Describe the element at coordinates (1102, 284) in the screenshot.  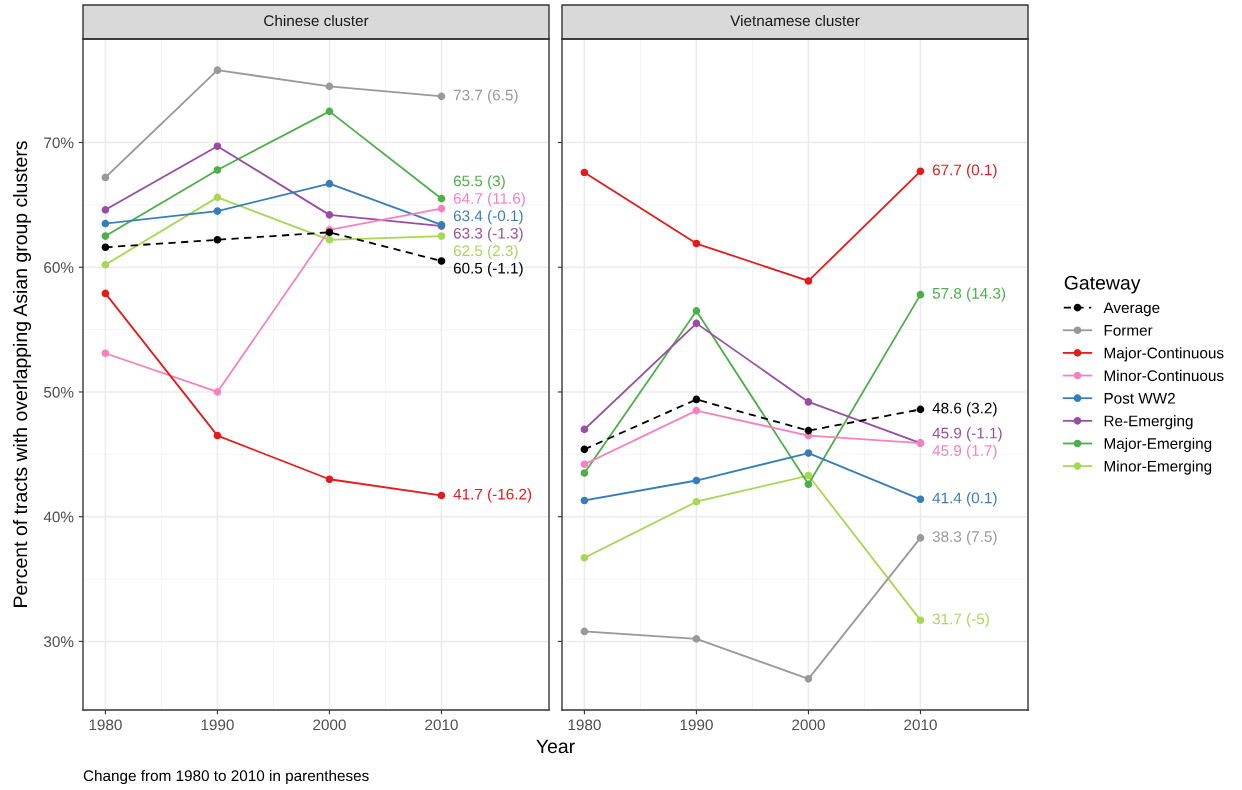
I see `legend-title: Gateway` at that location.